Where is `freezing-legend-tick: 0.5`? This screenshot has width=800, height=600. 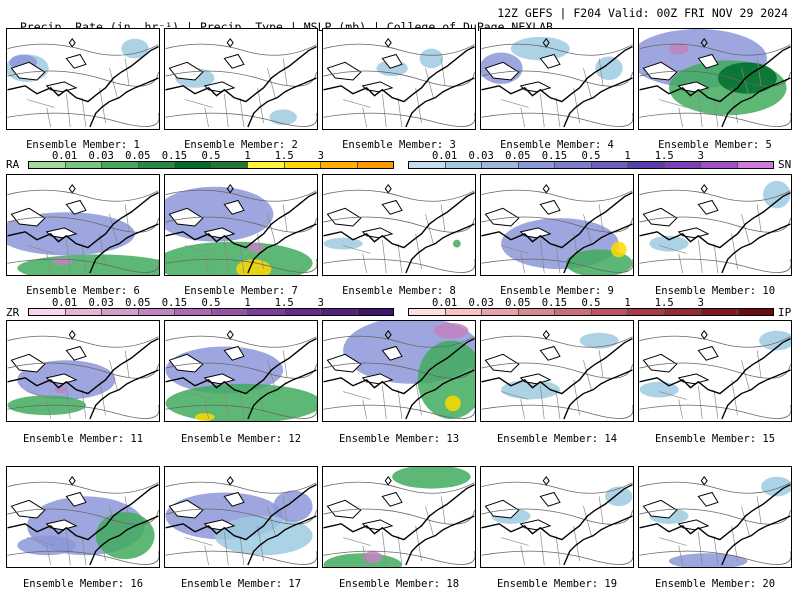 freezing-legend-tick: 0.5 is located at coordinates (211, 303).